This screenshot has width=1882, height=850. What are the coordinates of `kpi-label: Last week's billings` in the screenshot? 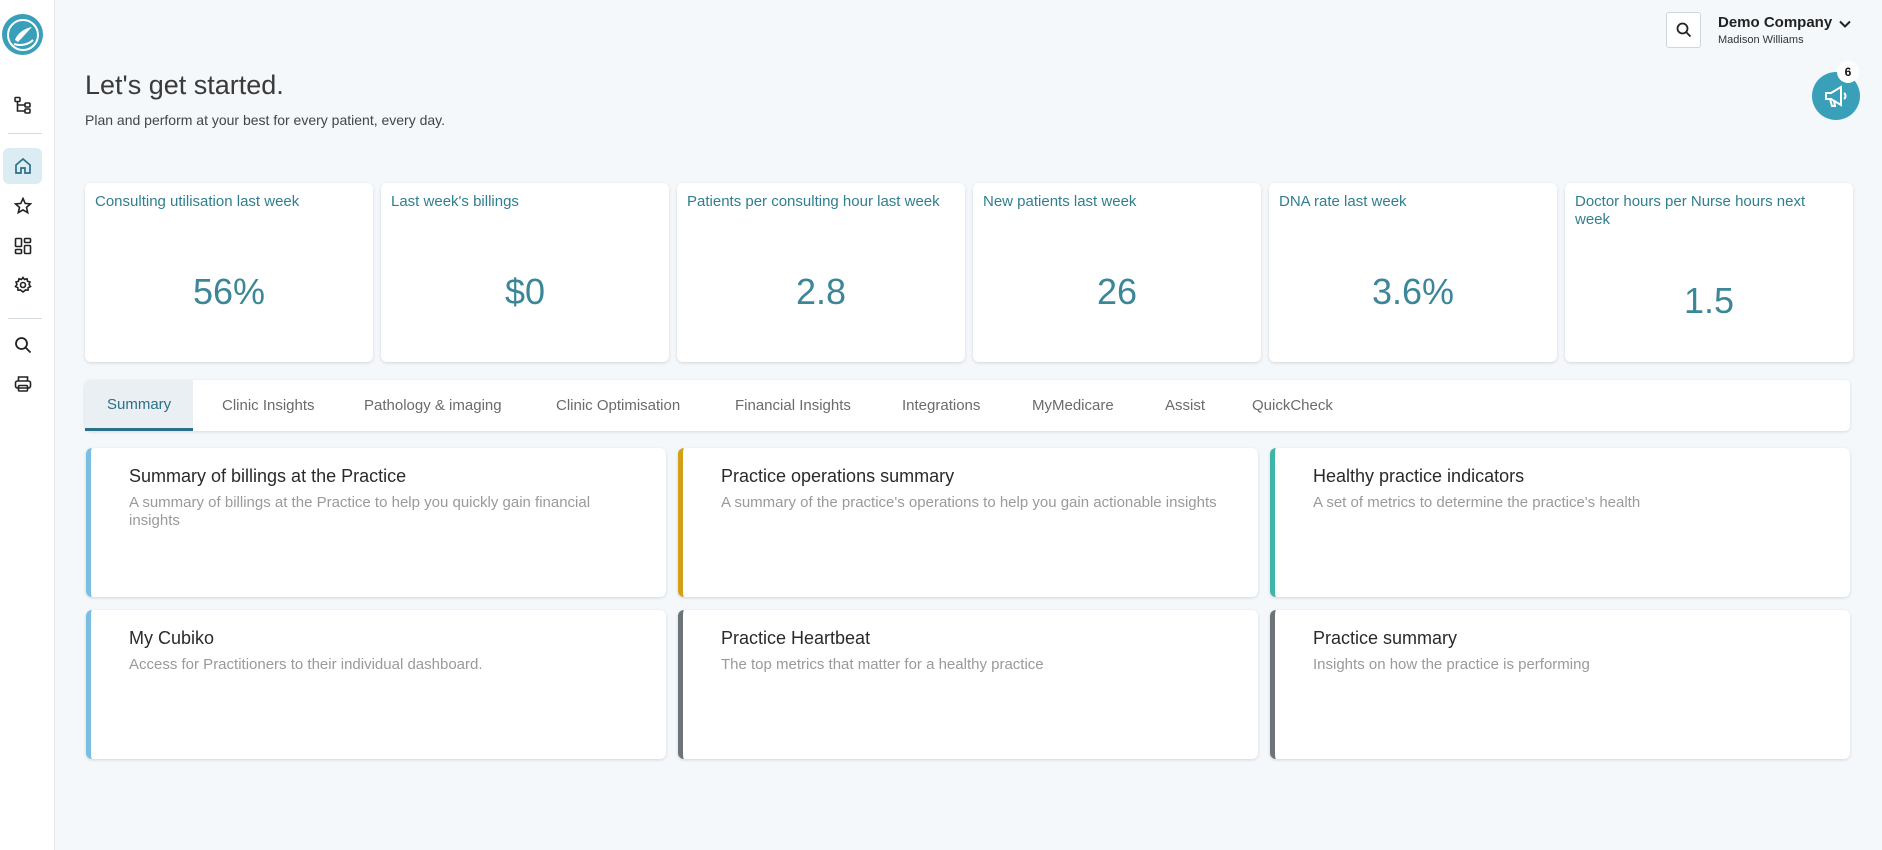 It's located at (455, 201).